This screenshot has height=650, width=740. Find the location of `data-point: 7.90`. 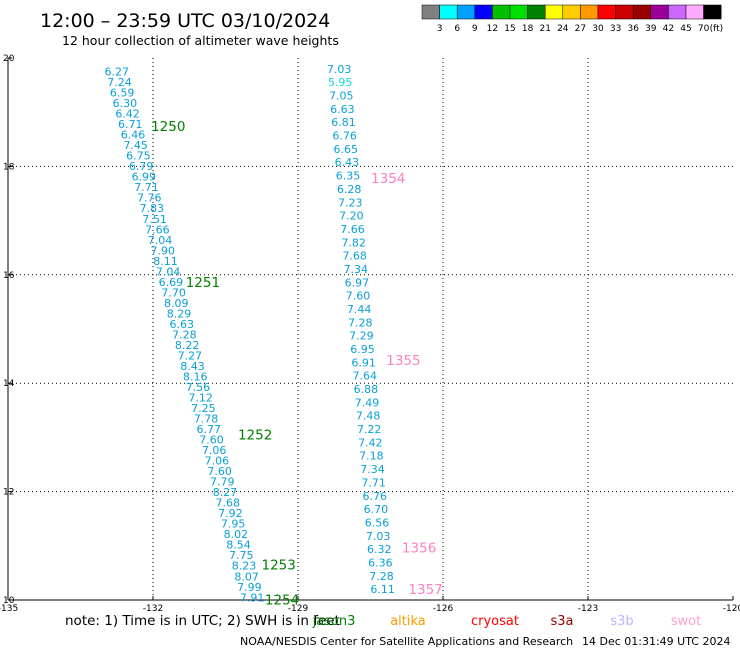

data-point: 7.90 is located at coordinates (163, 250).